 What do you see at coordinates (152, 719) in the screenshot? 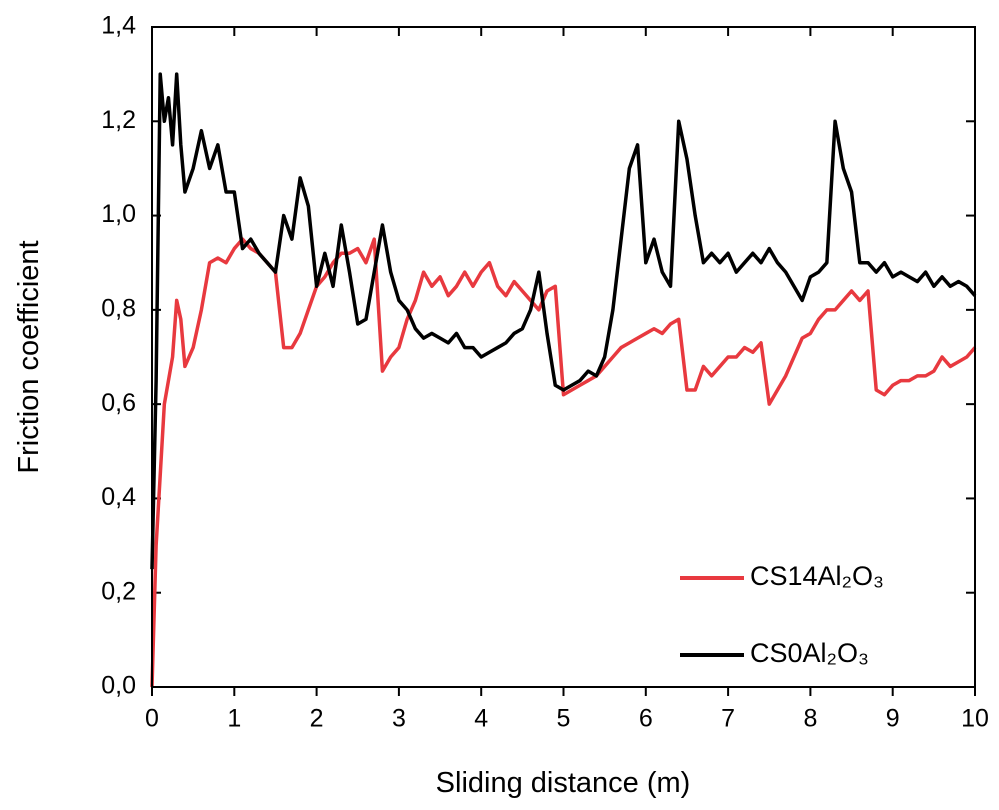
I see `x-tick-label: 0` at bounding box center [152, 719].